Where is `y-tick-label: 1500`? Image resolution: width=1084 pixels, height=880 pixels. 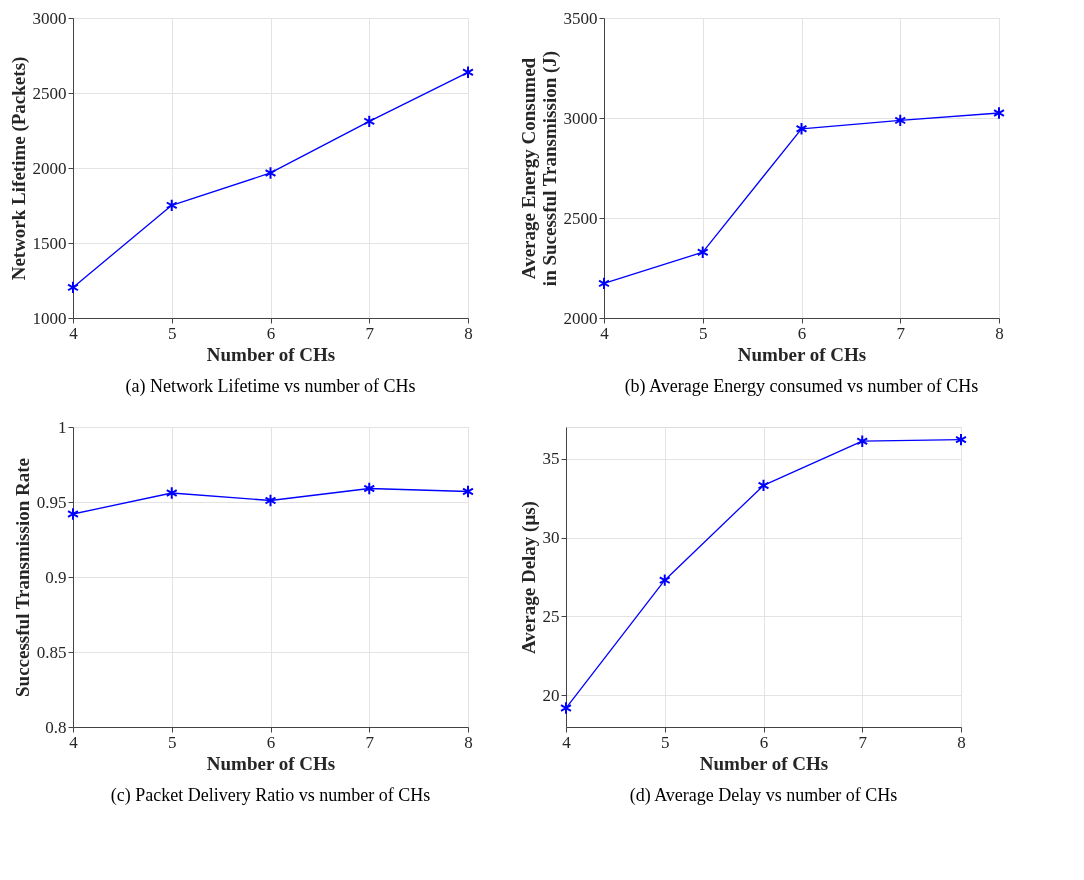 y-tick-label: 1500 is located at coordinates (49, 243).